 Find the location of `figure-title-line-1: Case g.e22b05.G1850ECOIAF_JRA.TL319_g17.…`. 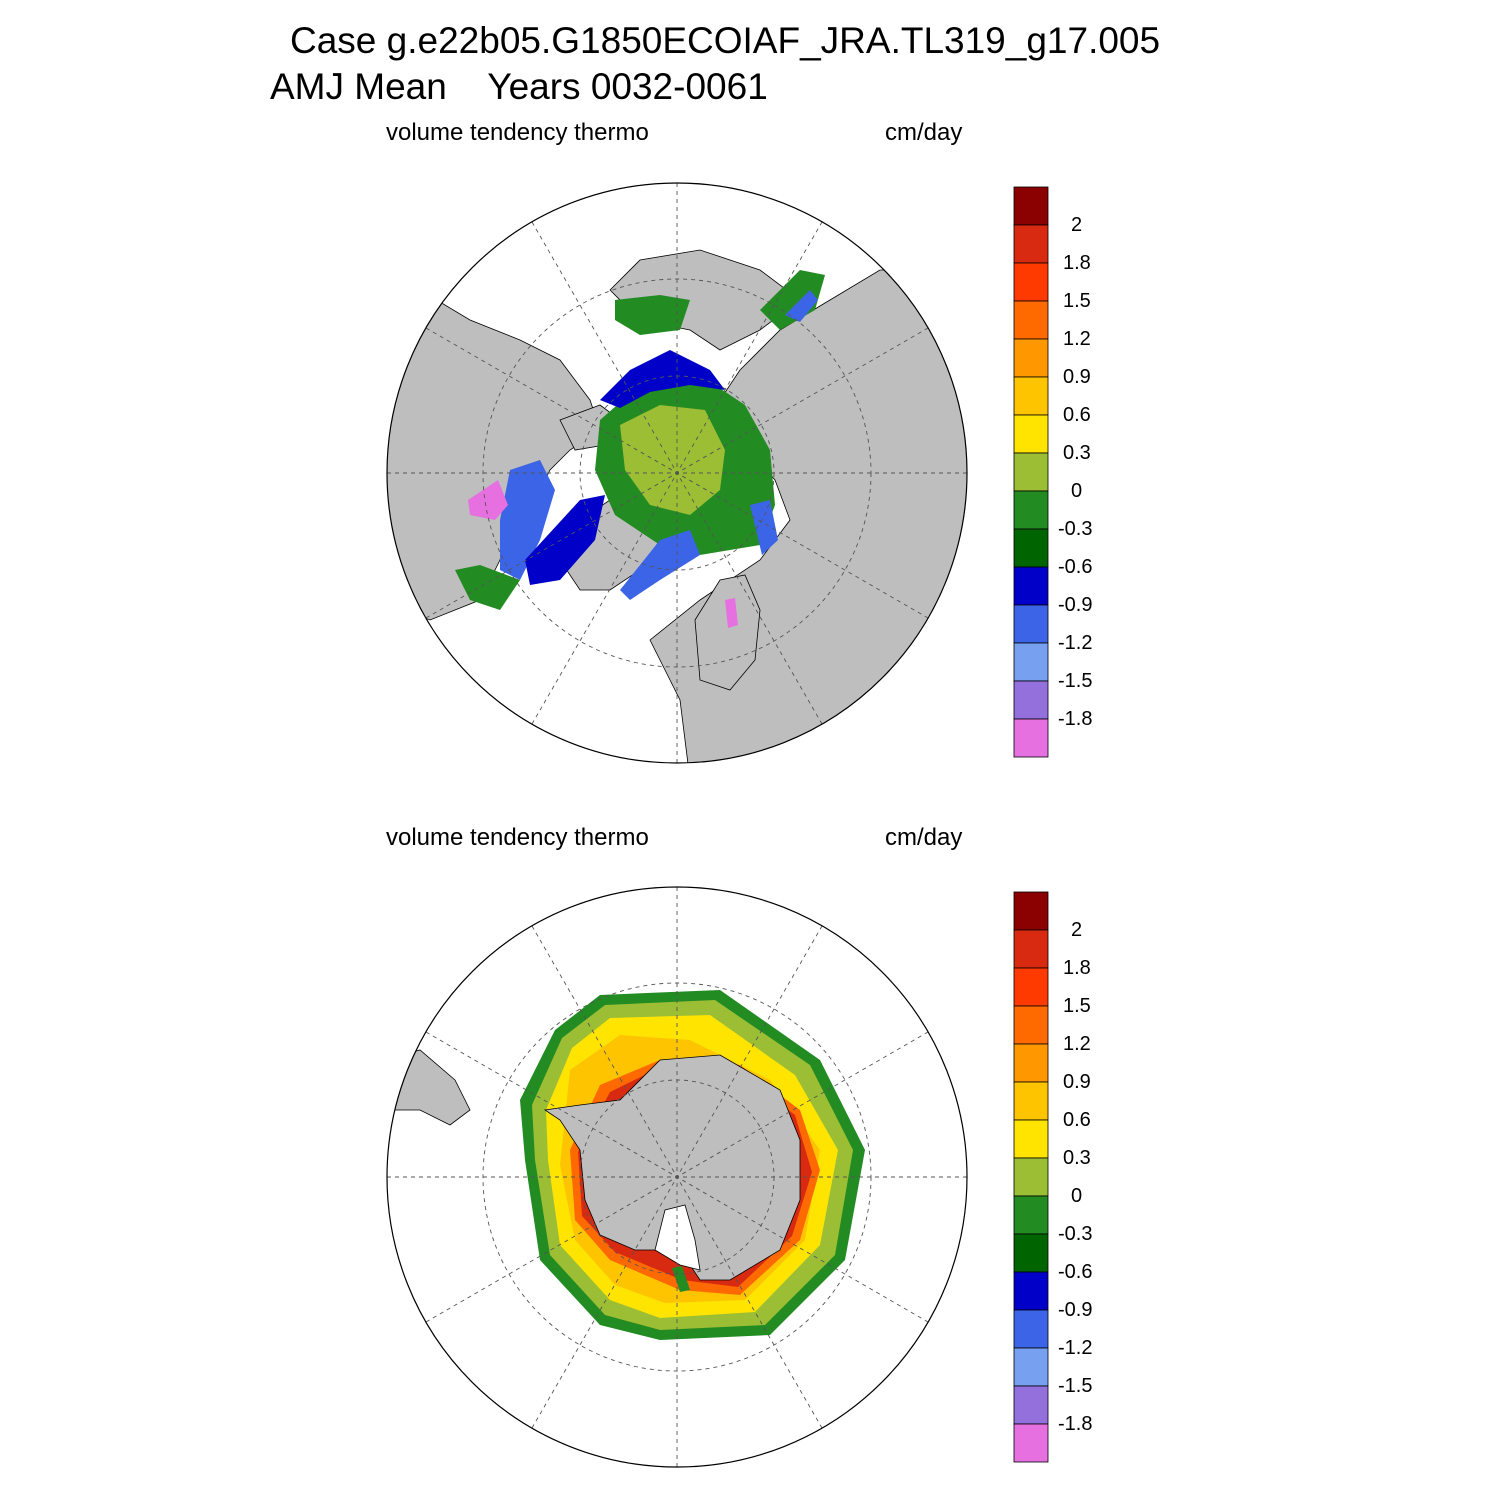

figure-title-line-1: Case g.e22b05.G1850ECOIAF_JRA.TL319_g17.… is located at coordinates (725, 40).